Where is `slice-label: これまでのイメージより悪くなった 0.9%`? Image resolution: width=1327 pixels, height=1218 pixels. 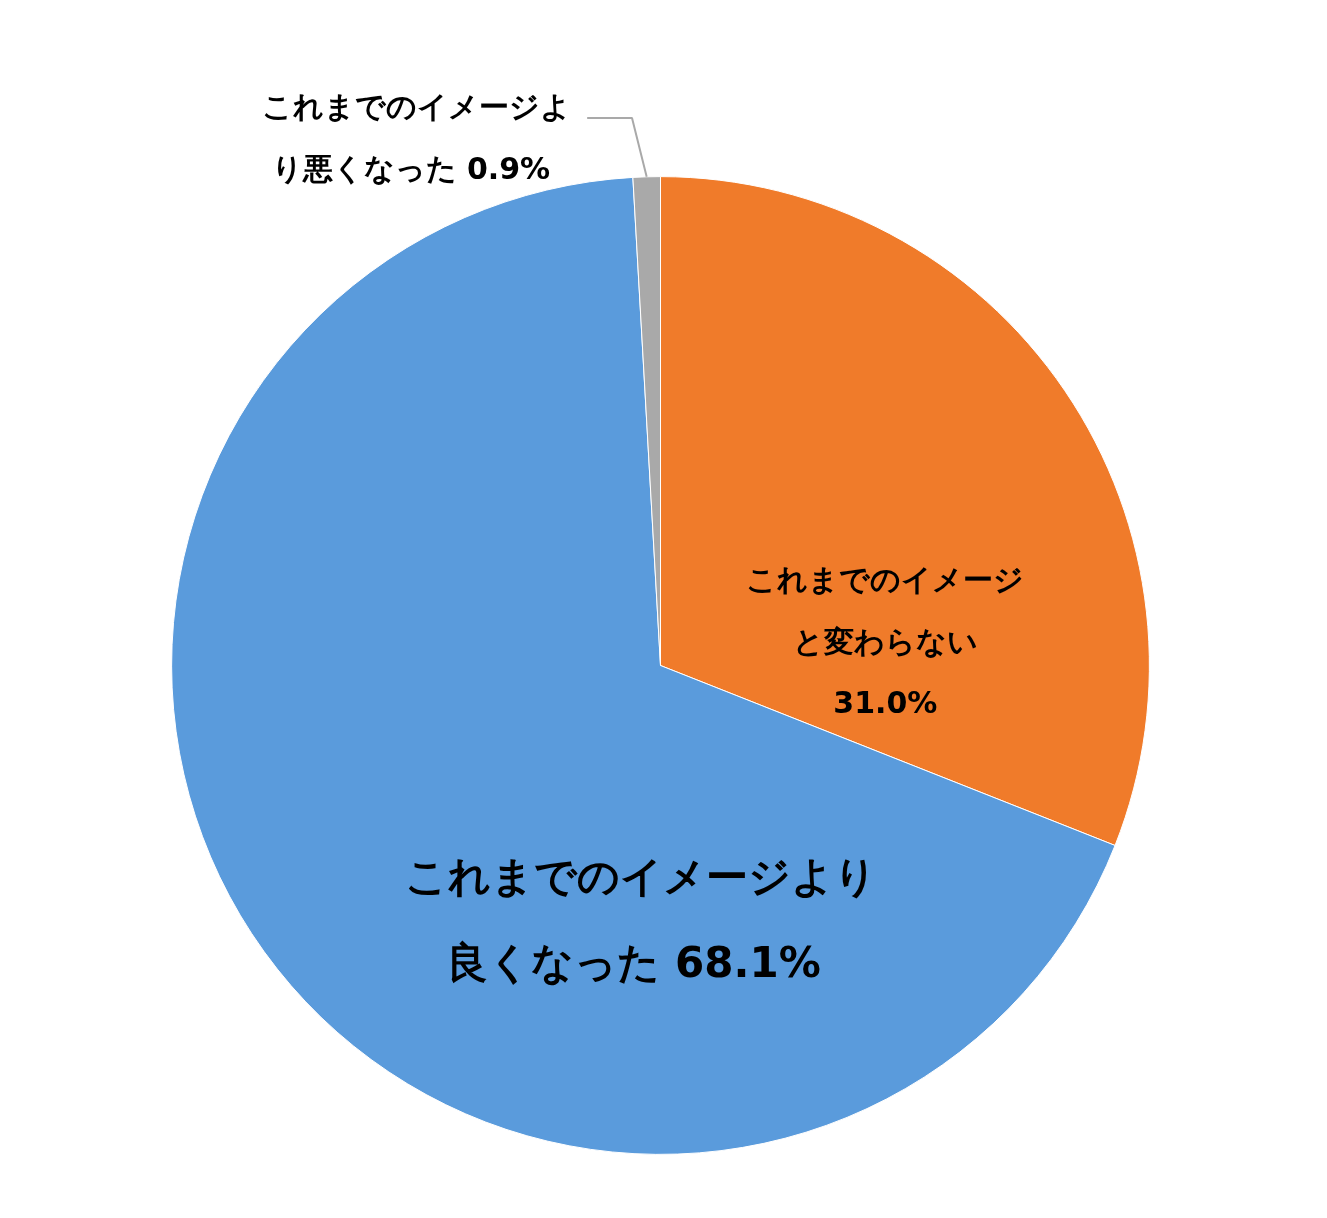
slice-label: これまでのイメージより悪くなった 0.9% is located at coordinates (416, 137).